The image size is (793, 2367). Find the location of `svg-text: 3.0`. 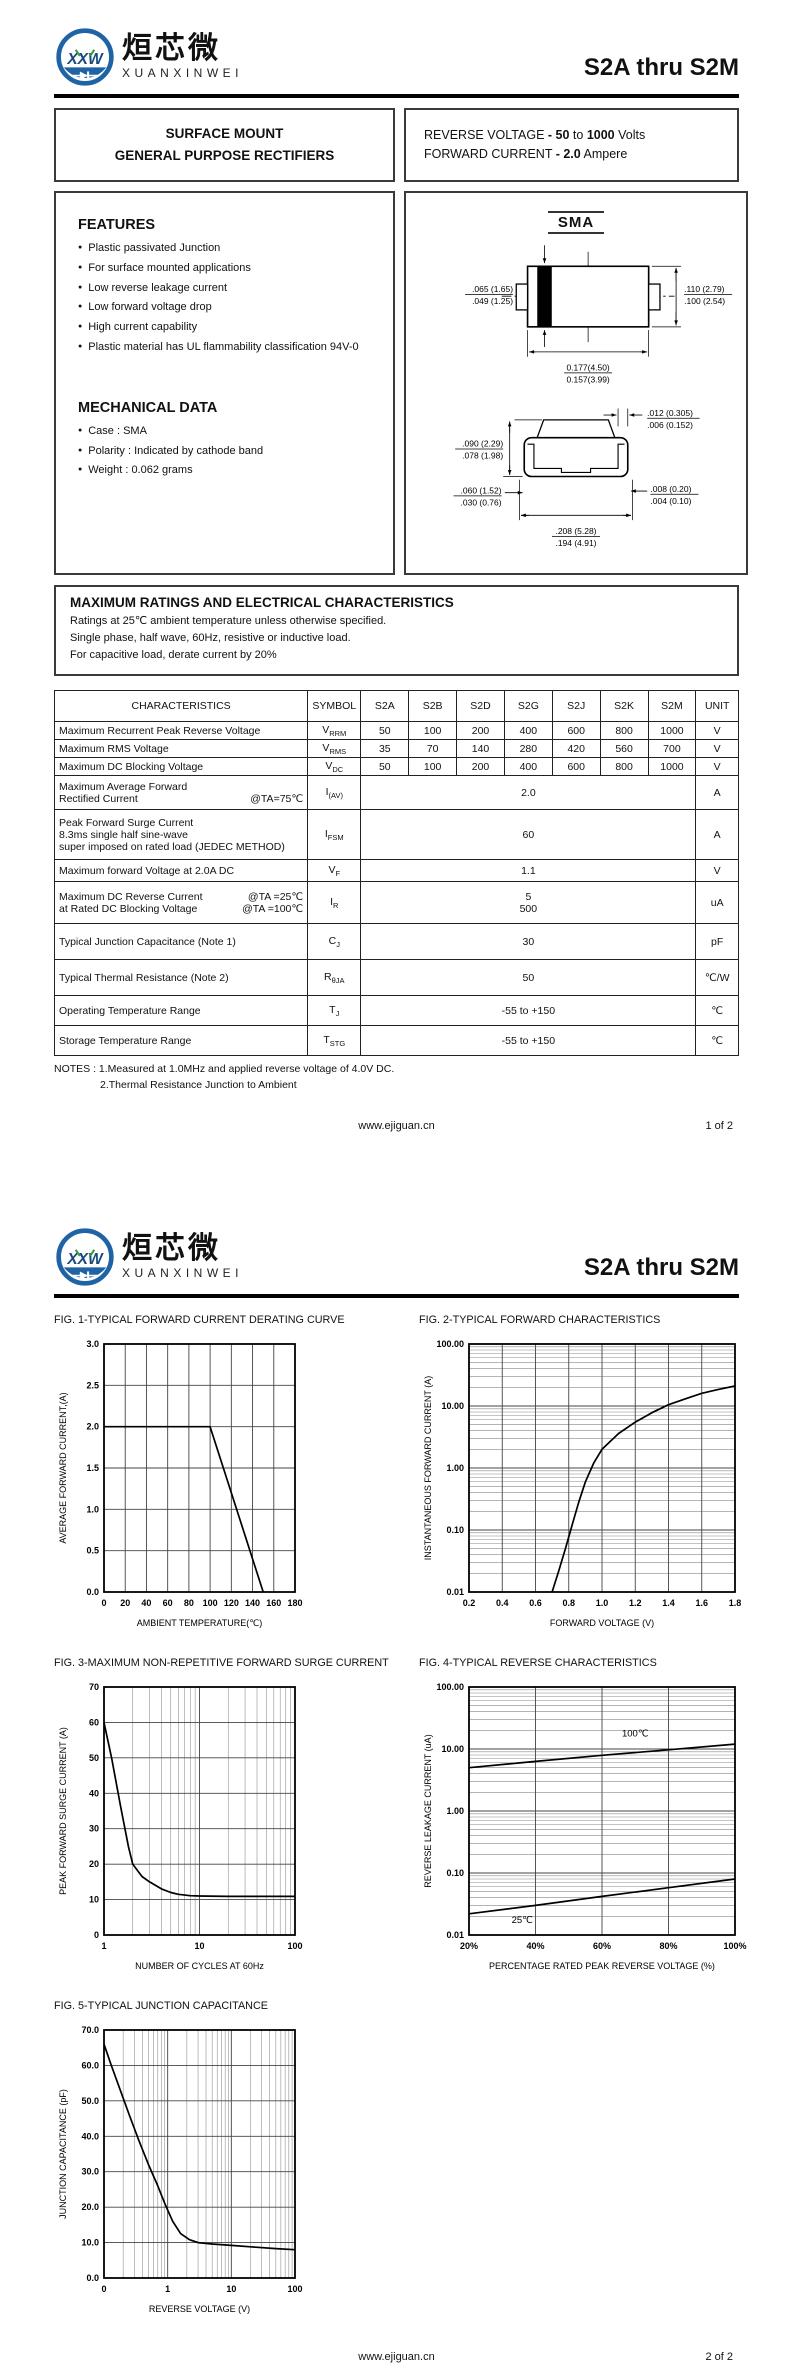

svg-text: 3.0 is located at coordinates (92, 1344).